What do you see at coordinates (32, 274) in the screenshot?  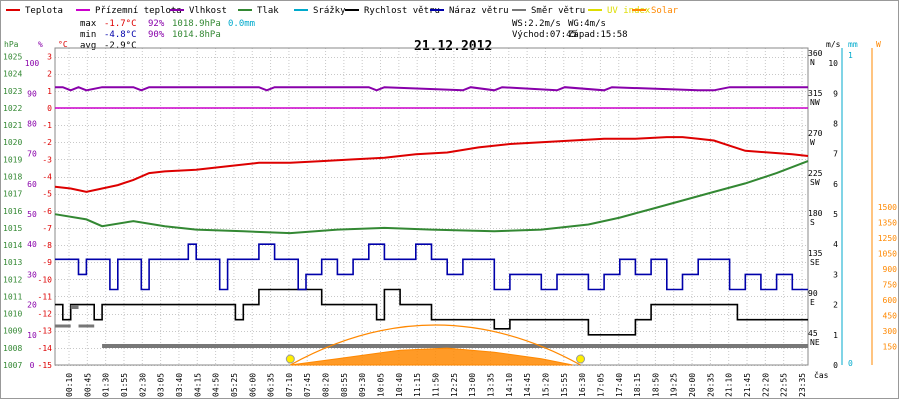 I see `humidity-tick: 30` at bounding box center [32, 274].